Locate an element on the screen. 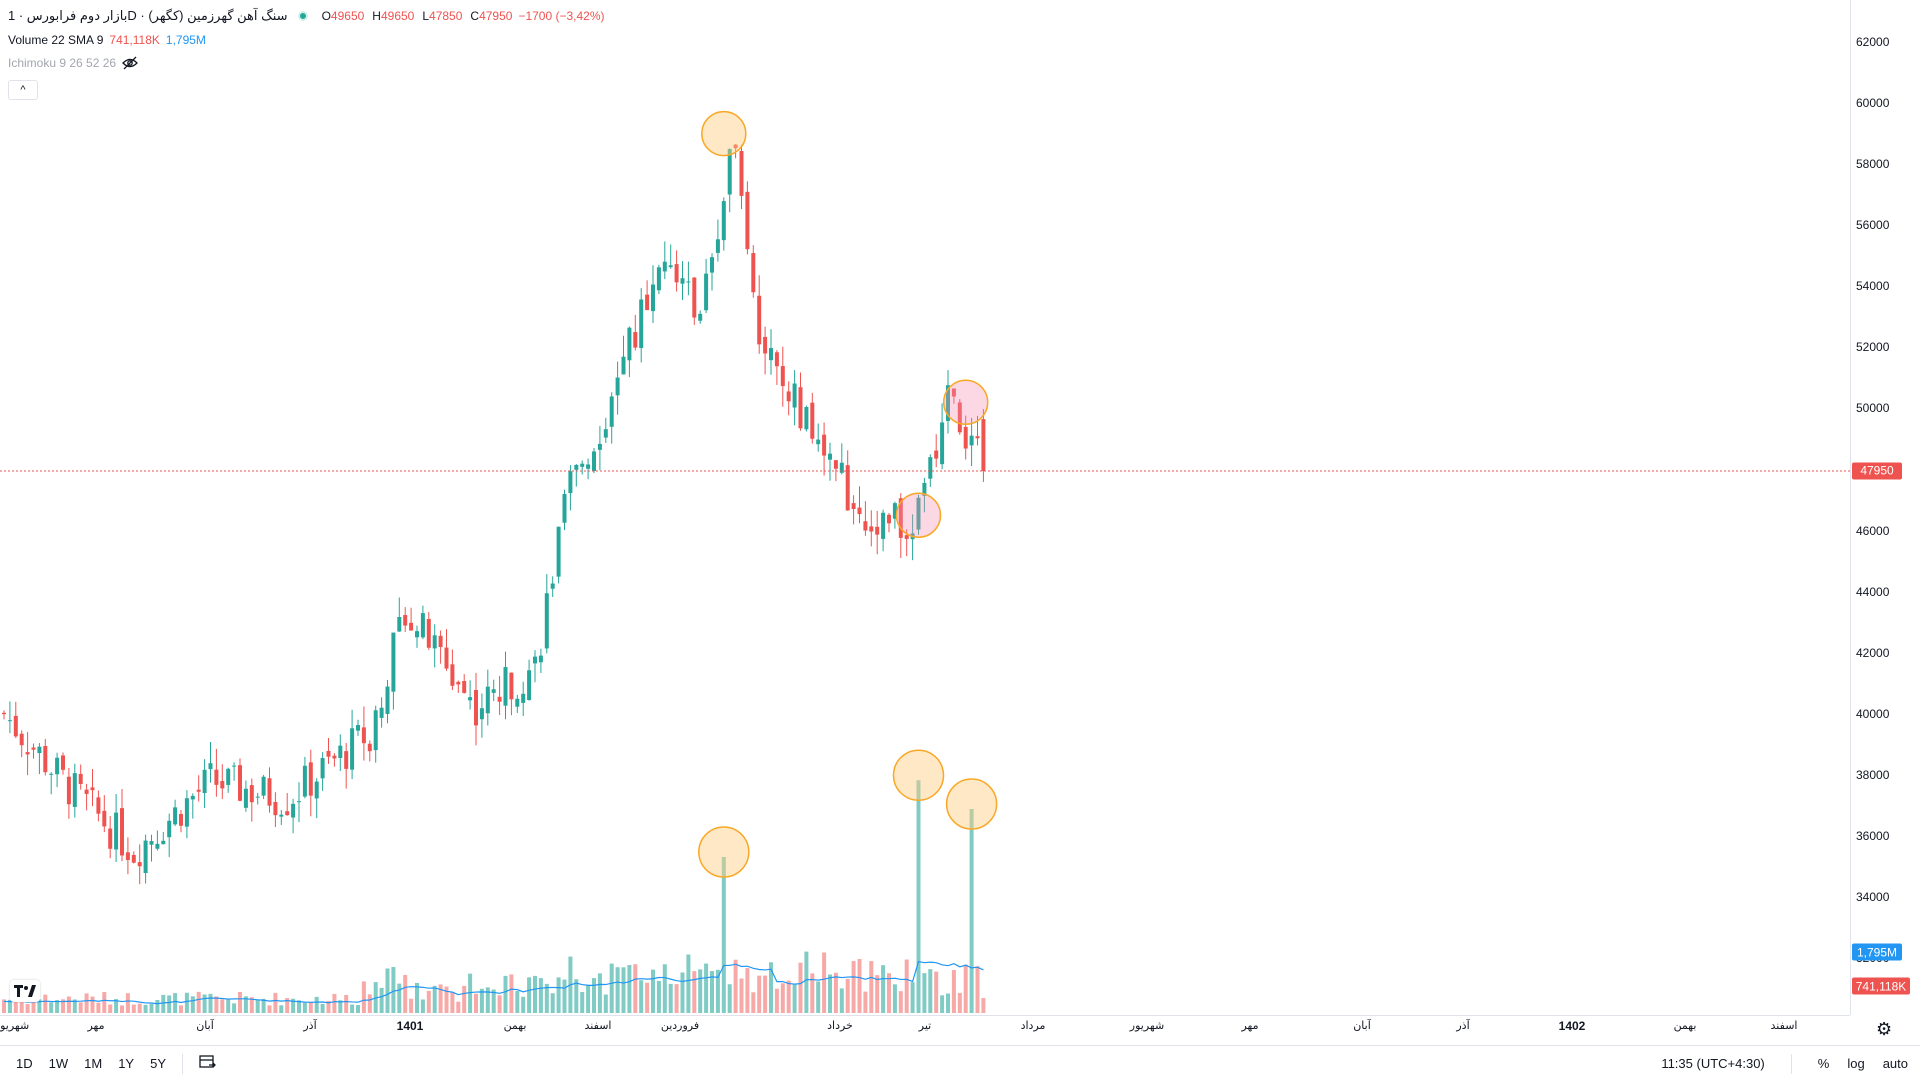 The width and height of the screenshot is (1920, 1081). auto-scale-button: auto is located at coordinates (1895, 1063).